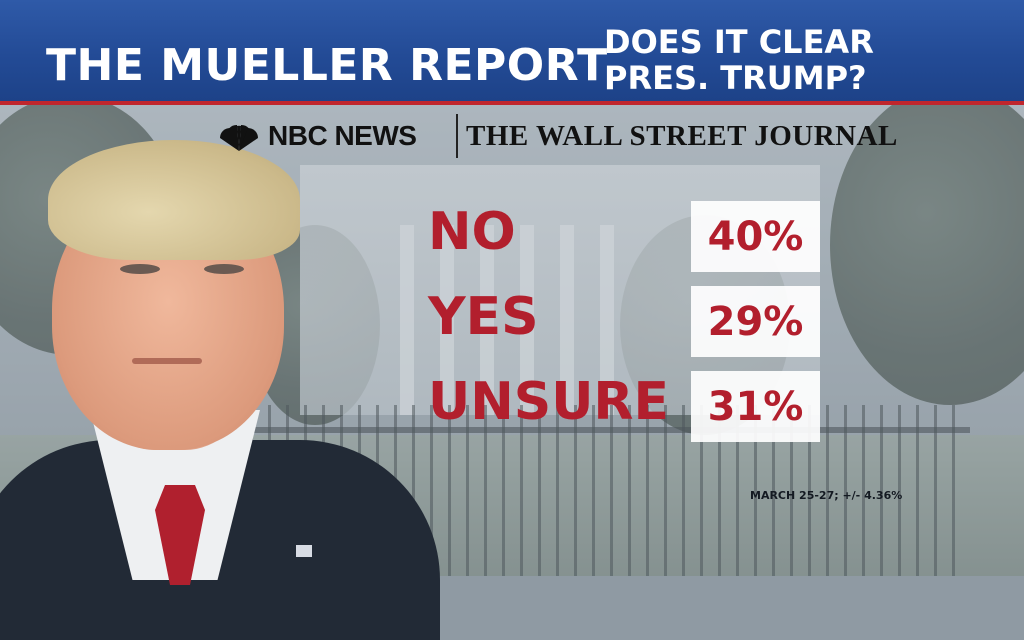 The image size is (1024, 640). Describe the element at coordinates (739, 42) in the screenshot. I see `poll-question-line-1: DOES IT CLEAR` at that location.